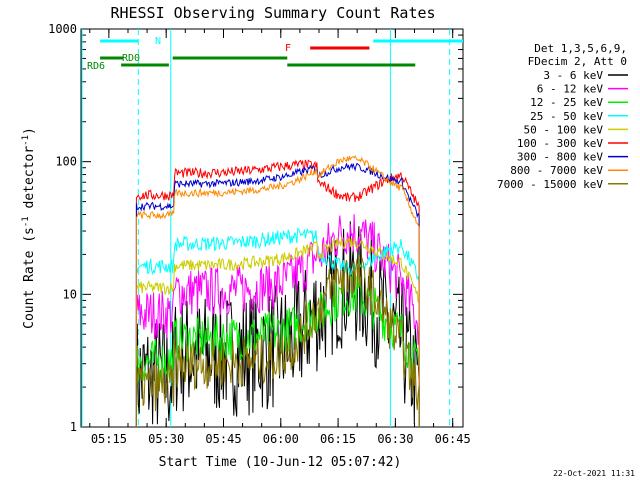 Image resolution: width=640 pixels, height=480 pixels. What do you see at coordinates (281, 439) in the screenshot?
I see `x-tick-label: 06:00` at bounding box center [281, 439].